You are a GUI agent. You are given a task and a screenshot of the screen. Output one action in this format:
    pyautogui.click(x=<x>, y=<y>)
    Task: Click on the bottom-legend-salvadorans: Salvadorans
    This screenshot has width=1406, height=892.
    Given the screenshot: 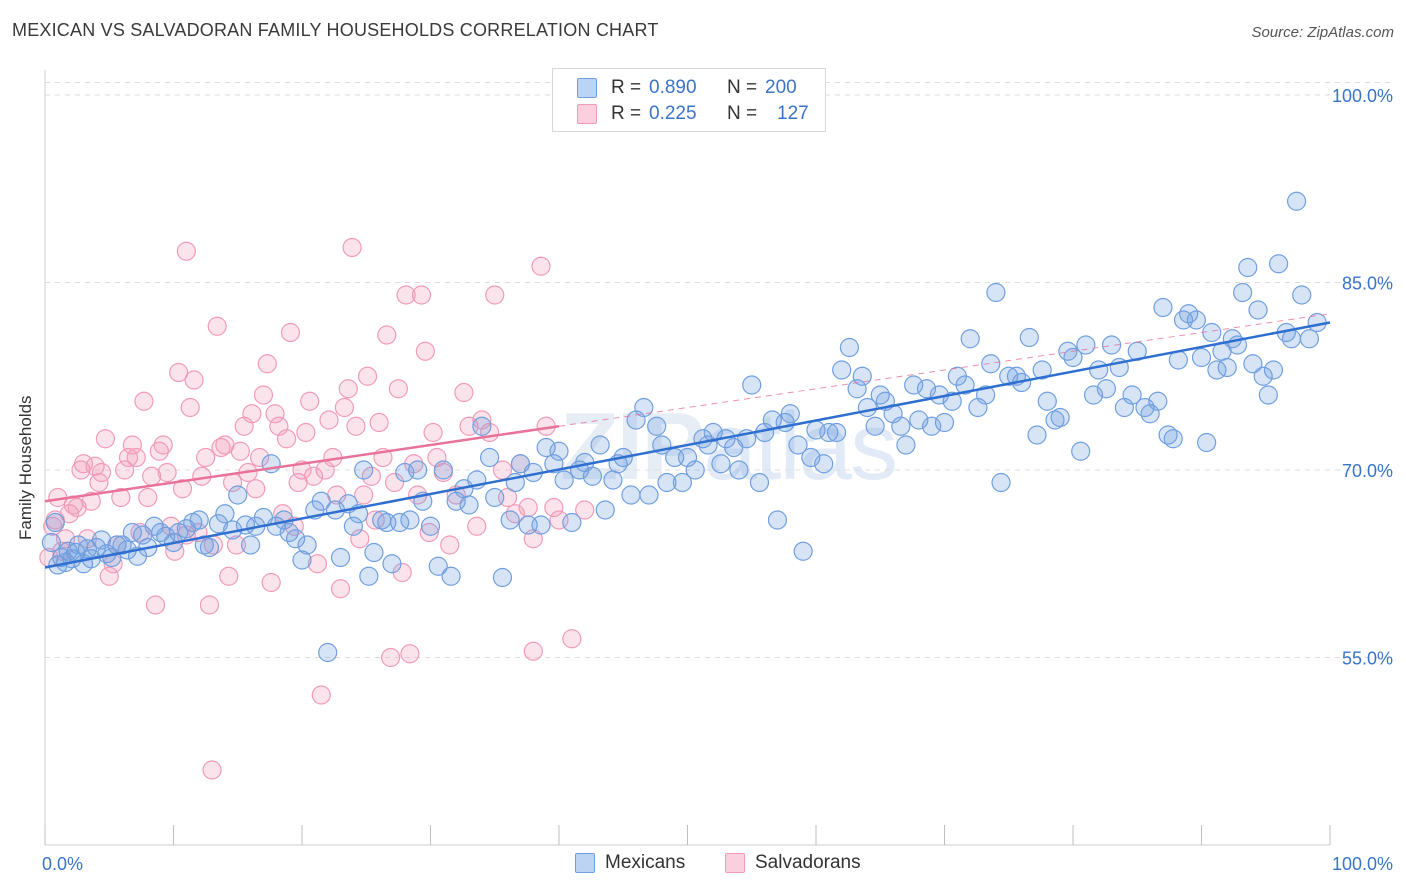 What is the action you would take?
    pyautogui.click(x=793, y=863)
    